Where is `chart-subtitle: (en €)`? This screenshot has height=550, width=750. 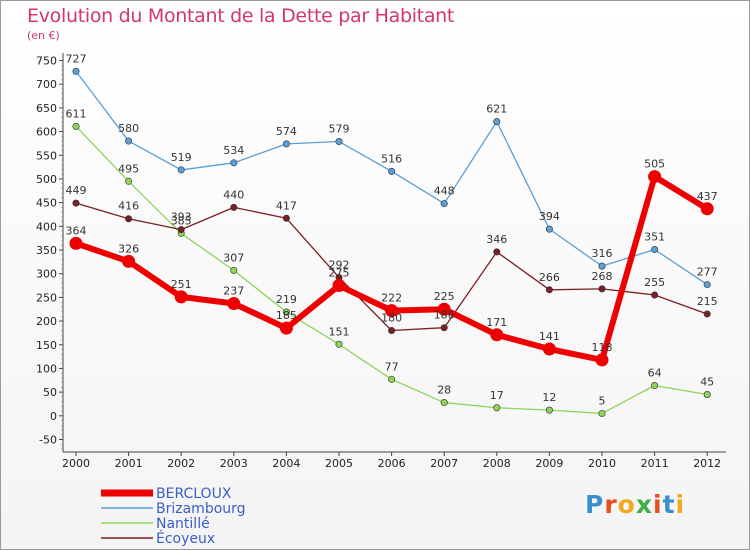
chart-subtitle: (en €) is located at coordinates (43, 35).